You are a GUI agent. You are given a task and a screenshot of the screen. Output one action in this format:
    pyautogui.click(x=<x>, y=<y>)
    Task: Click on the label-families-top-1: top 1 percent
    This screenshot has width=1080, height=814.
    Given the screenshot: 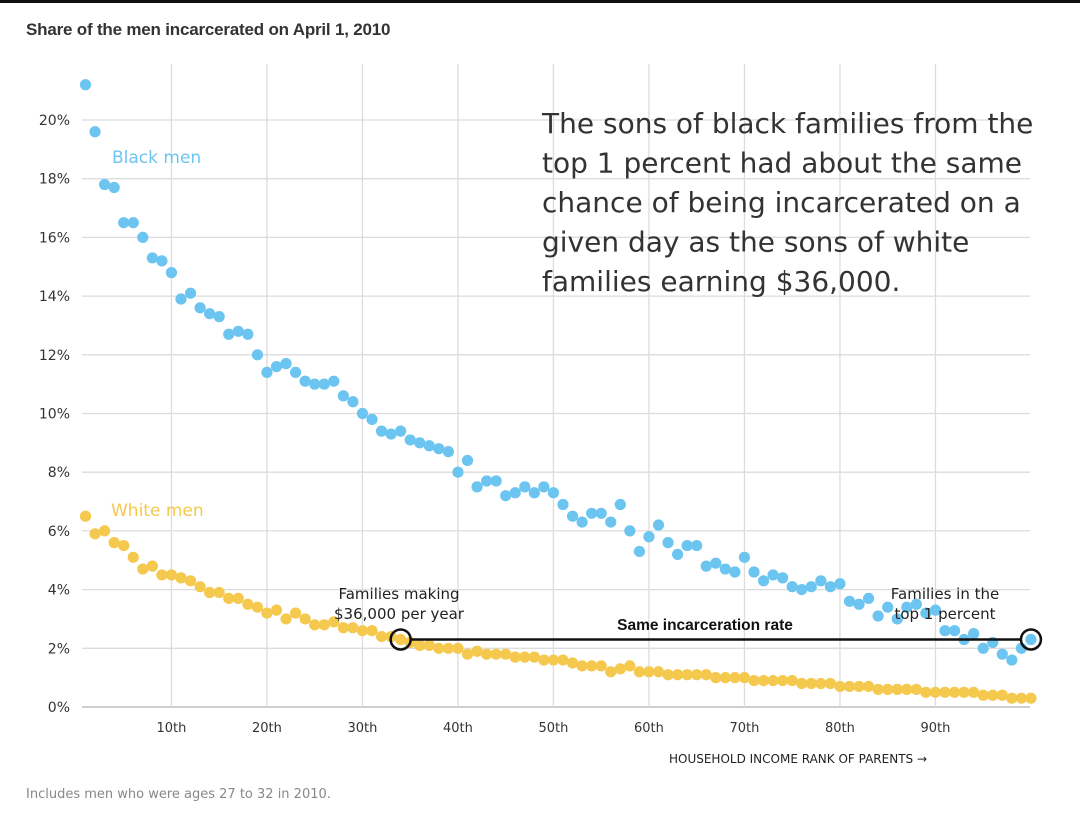 What is the action you would take?
    pyautogui.click(x=944, y=614)
    